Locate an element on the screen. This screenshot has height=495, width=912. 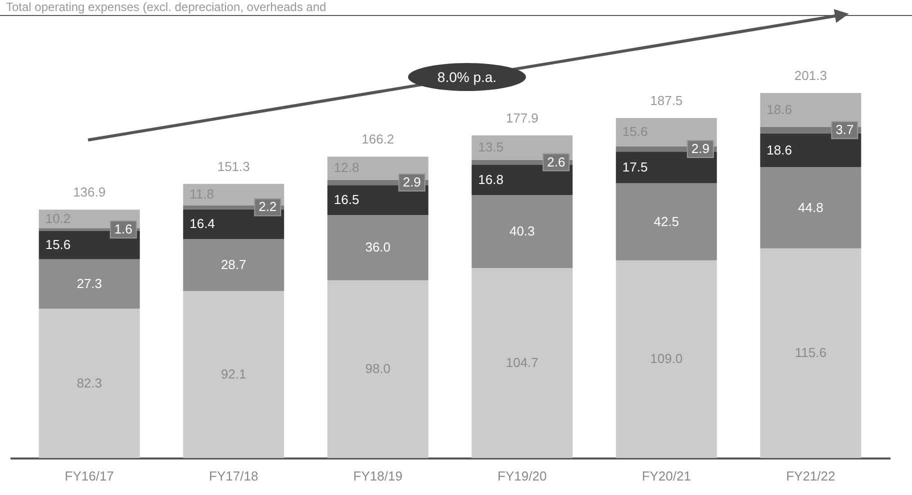
x-tick-label: FY21/22 is located at coordinates (811, 476).